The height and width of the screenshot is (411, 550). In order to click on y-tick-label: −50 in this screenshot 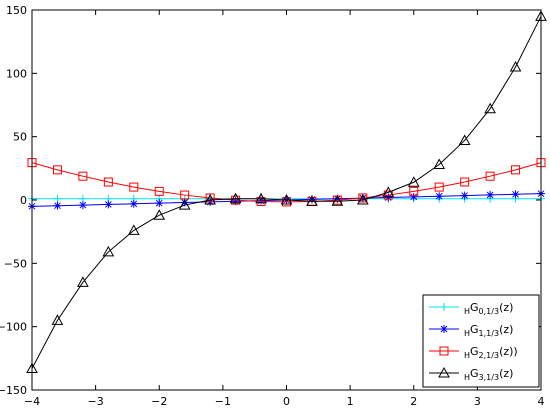, I will do `click(15, 263)`.